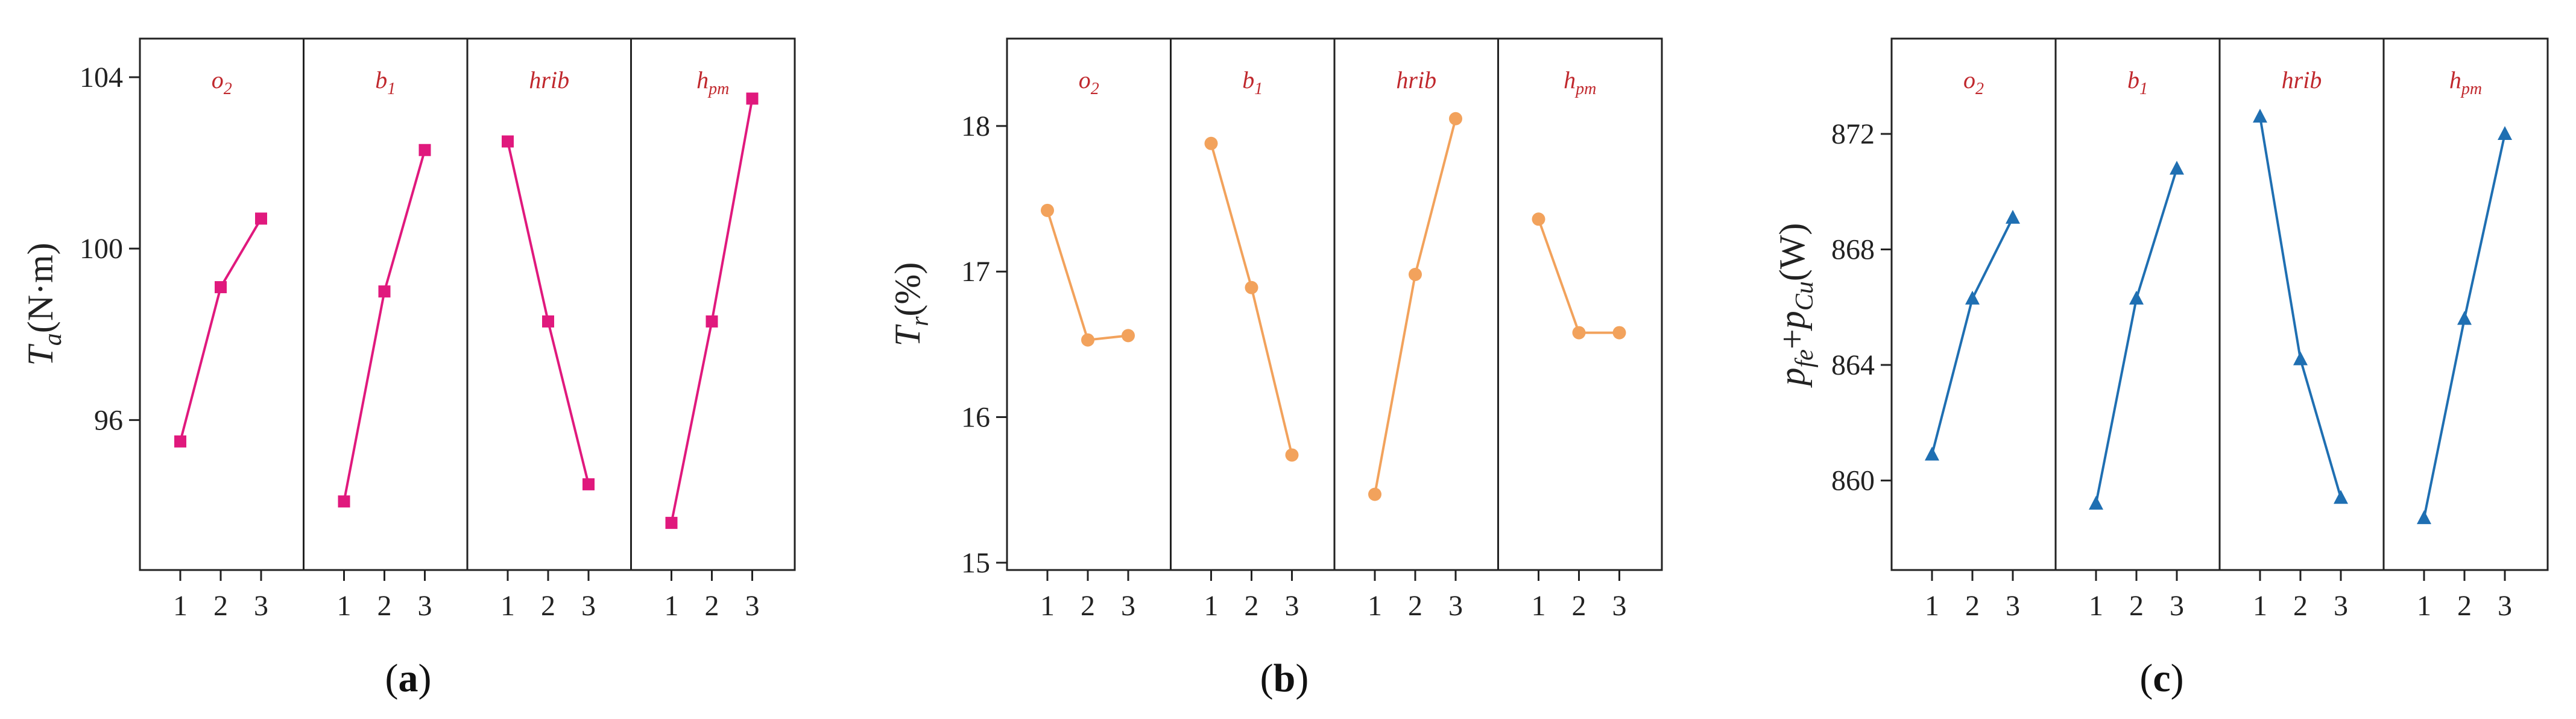 The width and height of the screenshot is (2576, 719). I want to click on y-tick-label: 96, so click(109, 420).